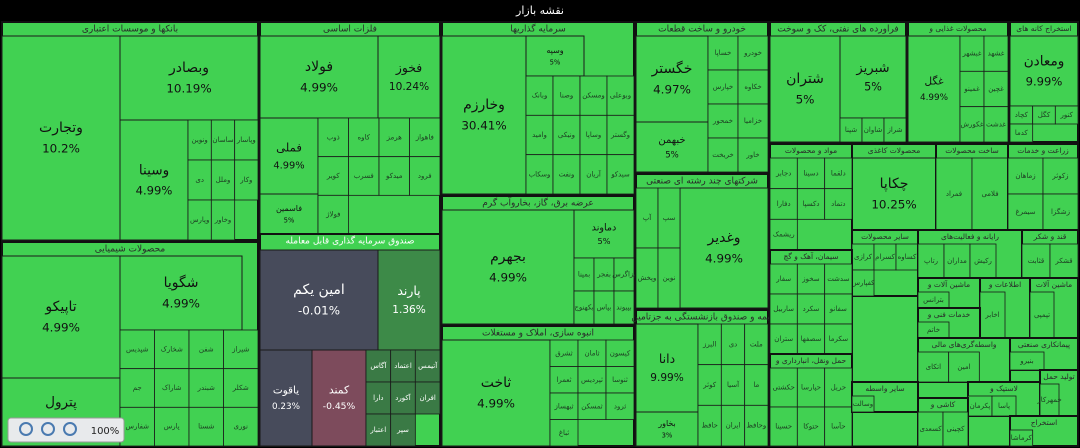  What do you see at coordinates (907, 257) in the screenshot?
I see `minor-name: کساوه` at bounding box center [907, 257].